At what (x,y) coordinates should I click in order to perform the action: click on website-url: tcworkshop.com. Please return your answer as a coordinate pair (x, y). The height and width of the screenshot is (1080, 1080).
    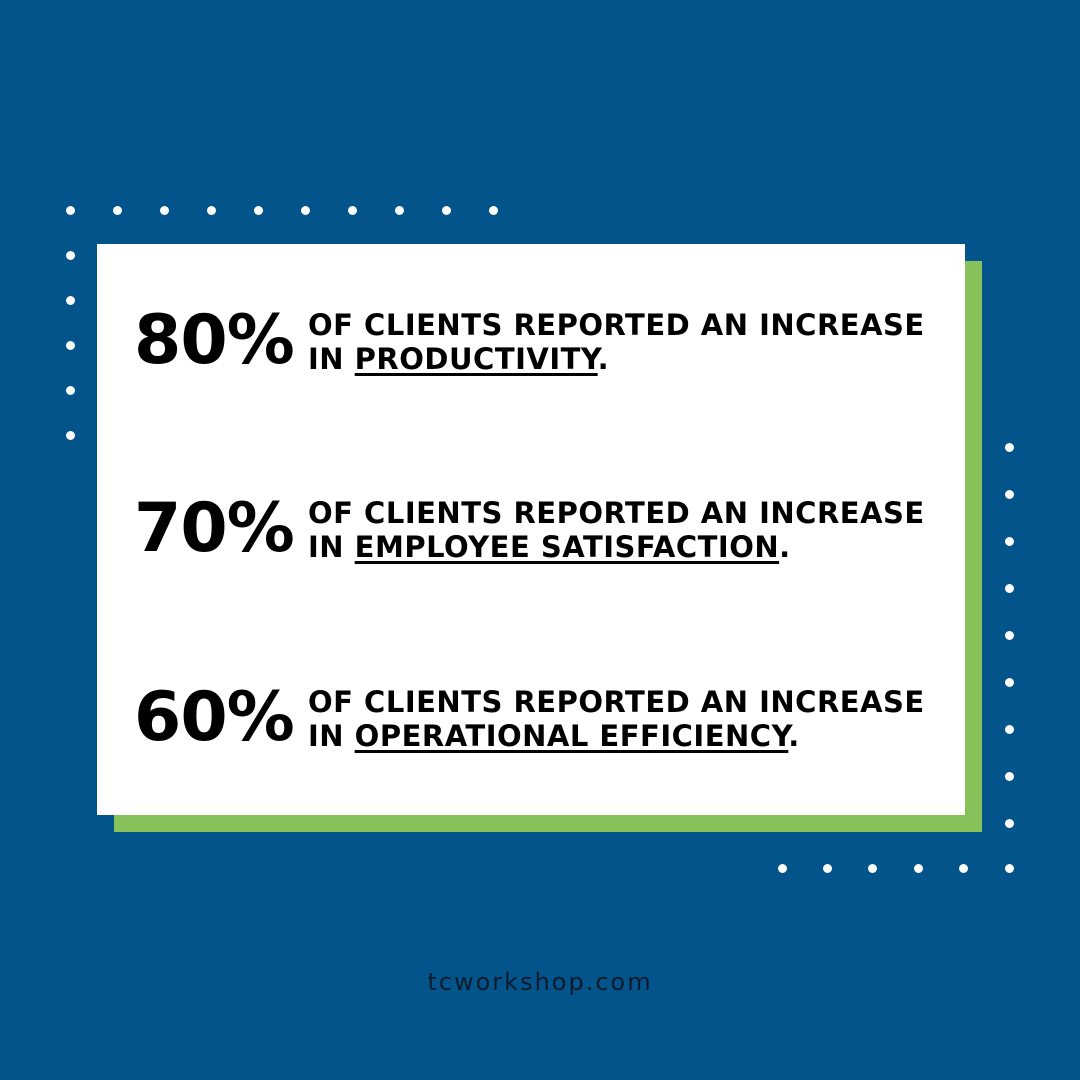
    Looking at the image, I should click on (540, 982).